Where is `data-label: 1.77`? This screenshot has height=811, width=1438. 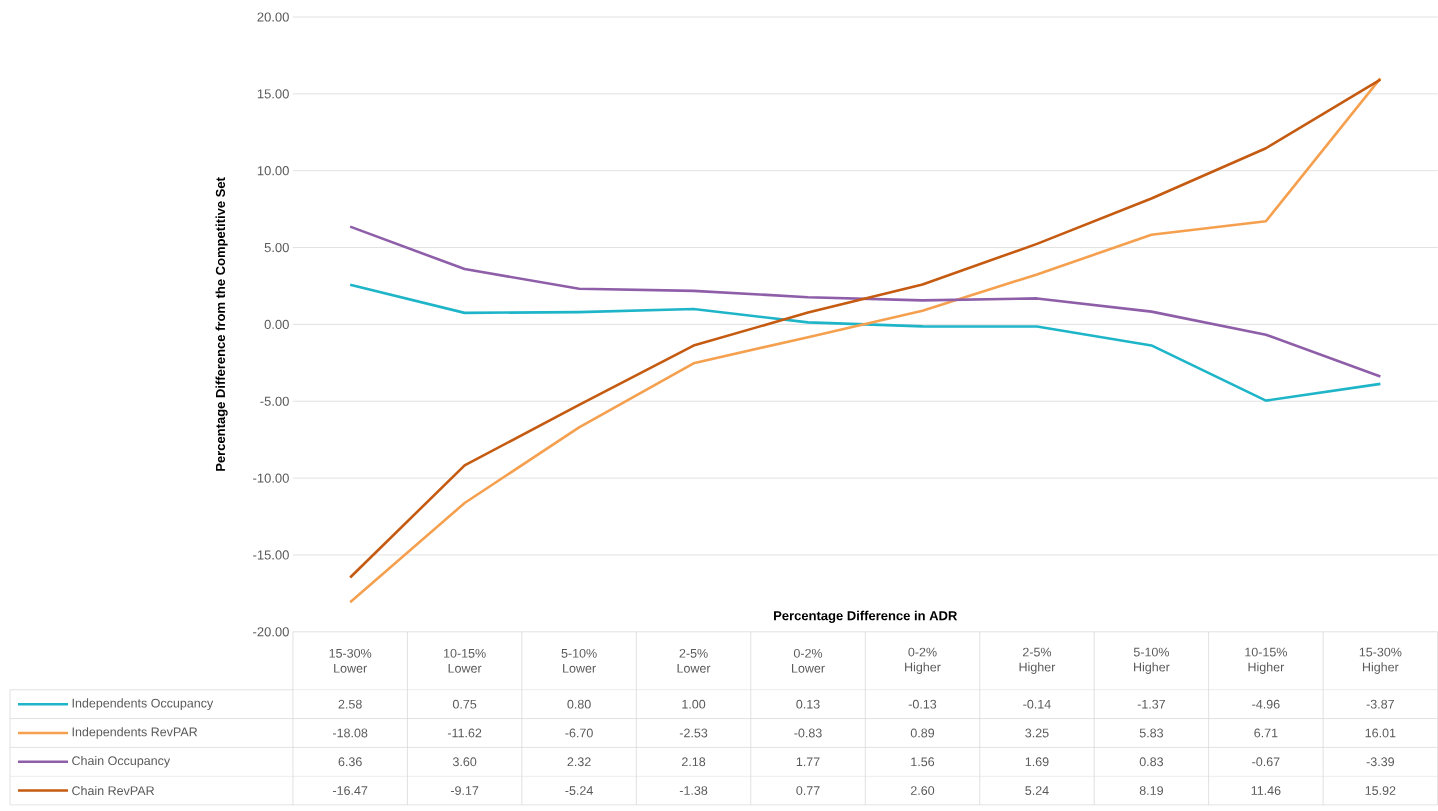
data-label: 1.77 is located at coordinates (808, 762).